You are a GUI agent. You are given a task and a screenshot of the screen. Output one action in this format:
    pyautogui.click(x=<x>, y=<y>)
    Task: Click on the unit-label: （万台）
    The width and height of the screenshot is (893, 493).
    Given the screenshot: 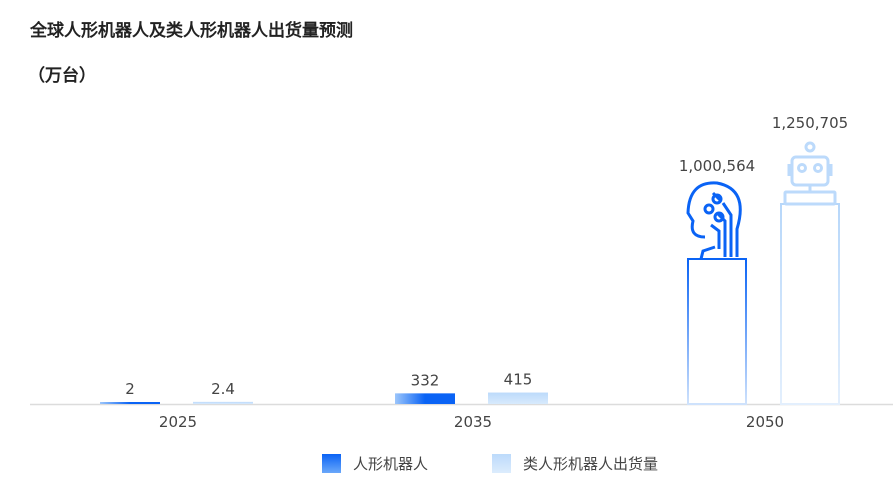 What is the action you would take?
    pyautogui.click(x=62, y=76)
    